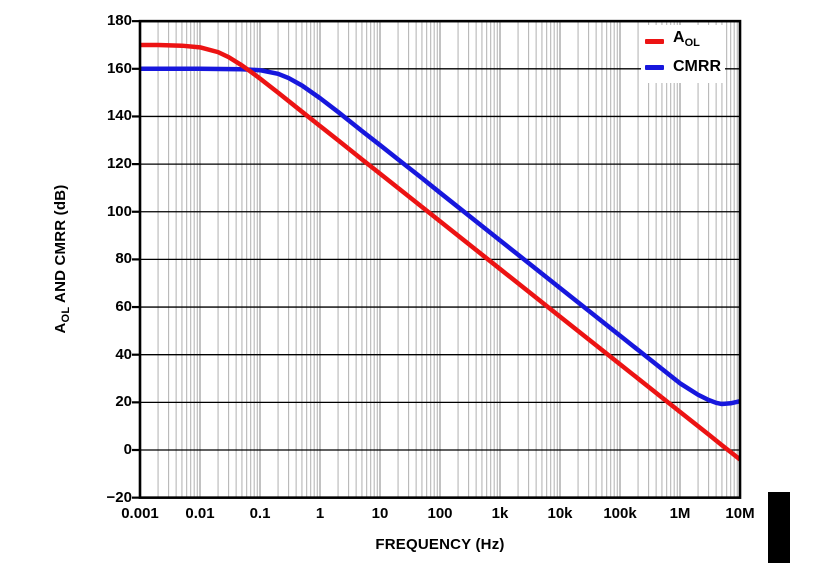  What do you see at coordinates (380, 513) in the screenshot?
I see `x-tick-label: 10` at bounding box center [380, 513].